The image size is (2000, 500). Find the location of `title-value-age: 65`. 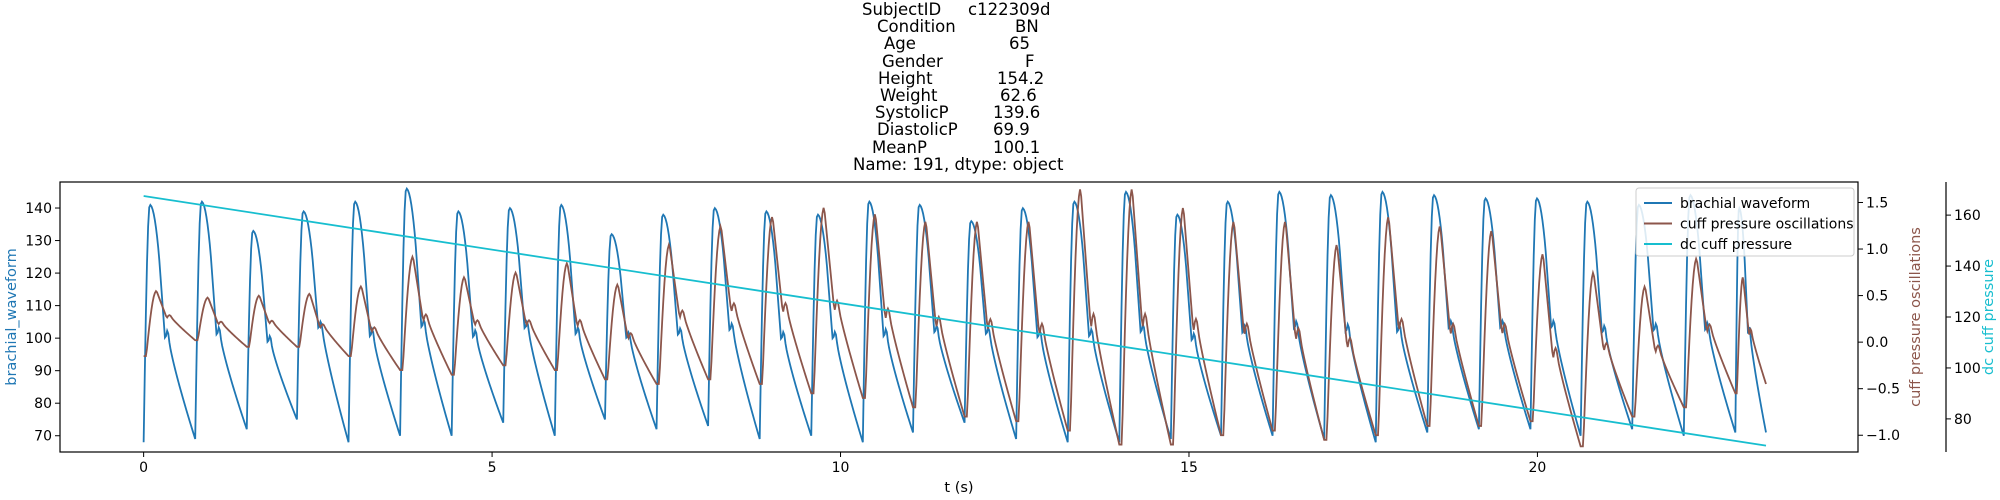

title-value-age: 65 is located at coordinates (1019, 44).